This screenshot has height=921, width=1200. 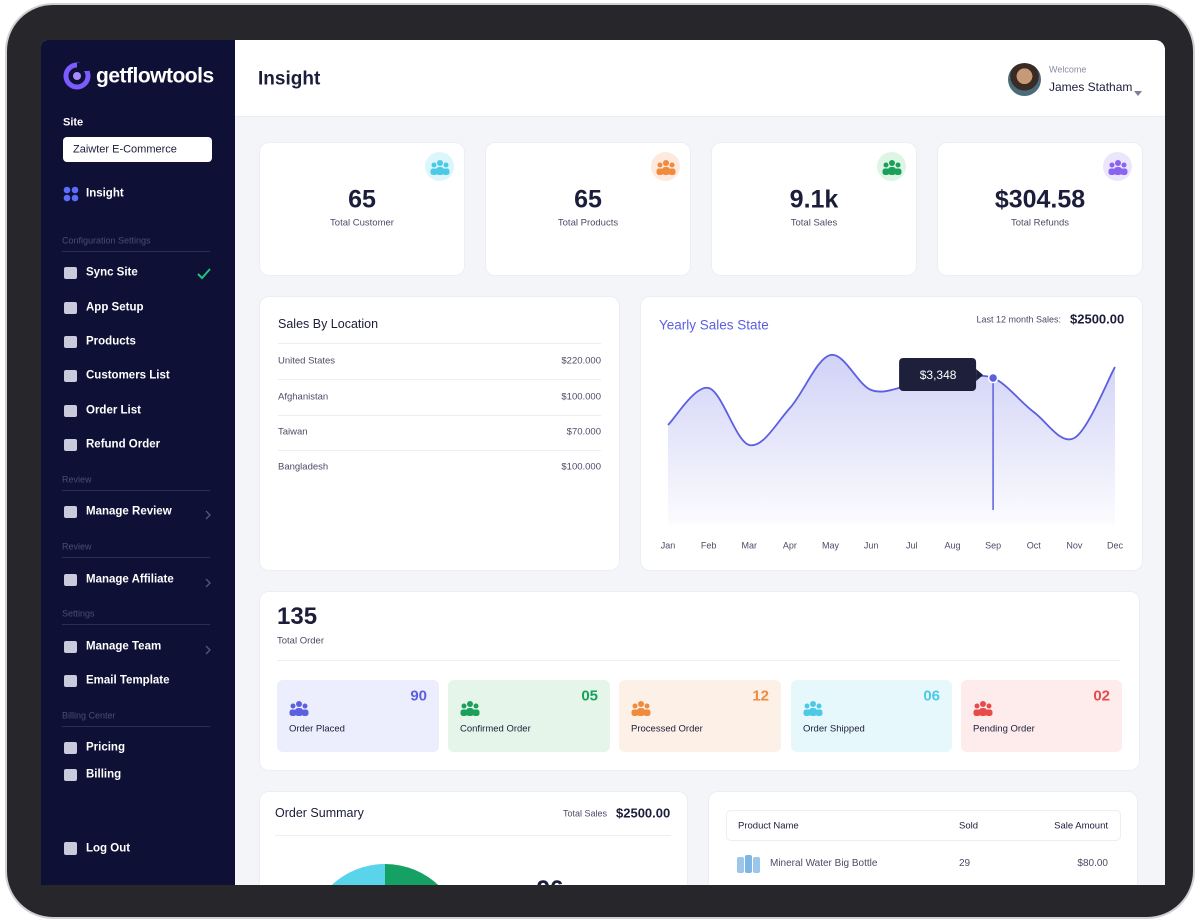 What do you see at coordinates (130, 579) in the screenshot?
I see `nav-item: Manage Affiliate` at bounding box center [130, 579].